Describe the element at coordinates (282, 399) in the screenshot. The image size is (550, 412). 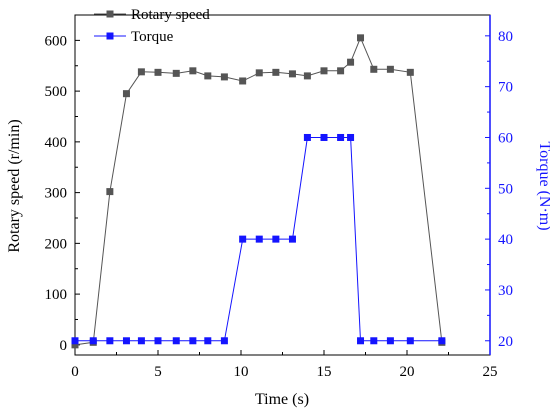
I see `x-axis-title: Time (s)` at that location.